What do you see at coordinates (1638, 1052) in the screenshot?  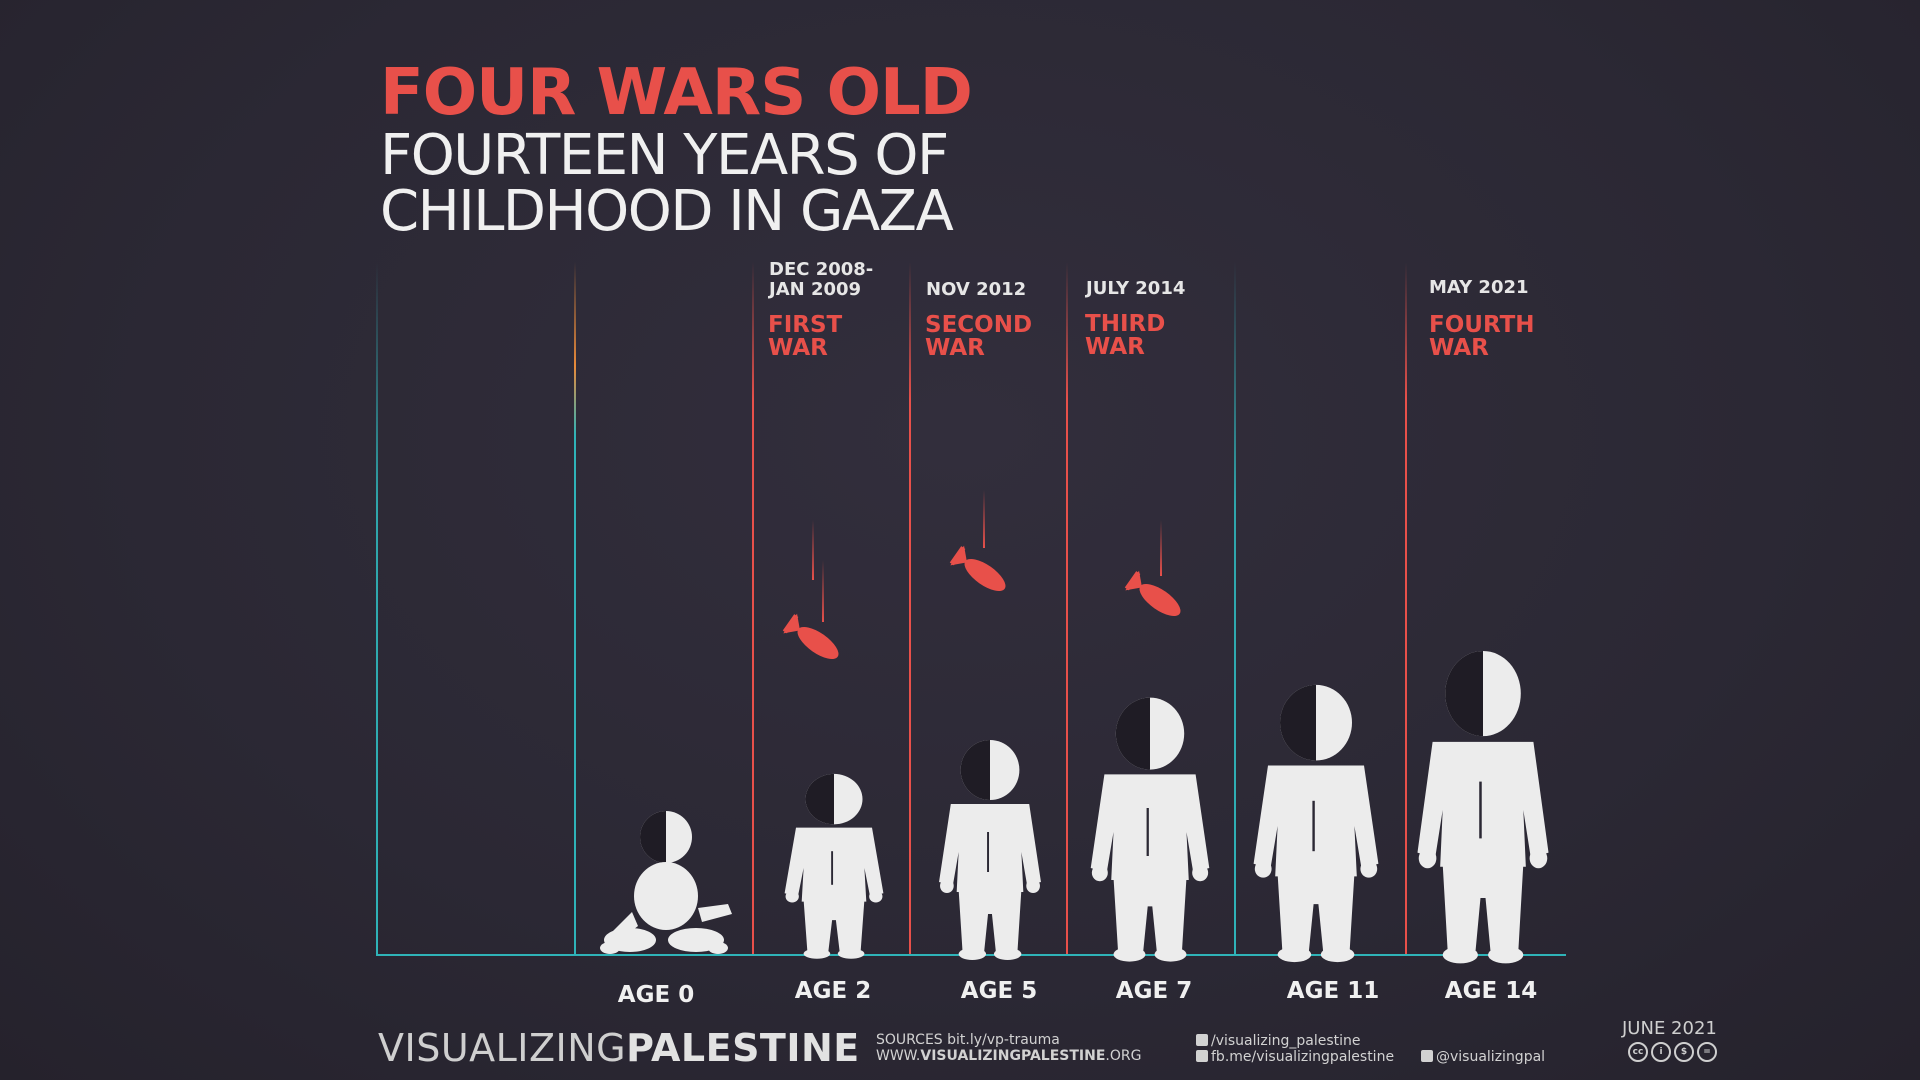 I see `cc-icon: cc` at bounding box center [1638, 1052].